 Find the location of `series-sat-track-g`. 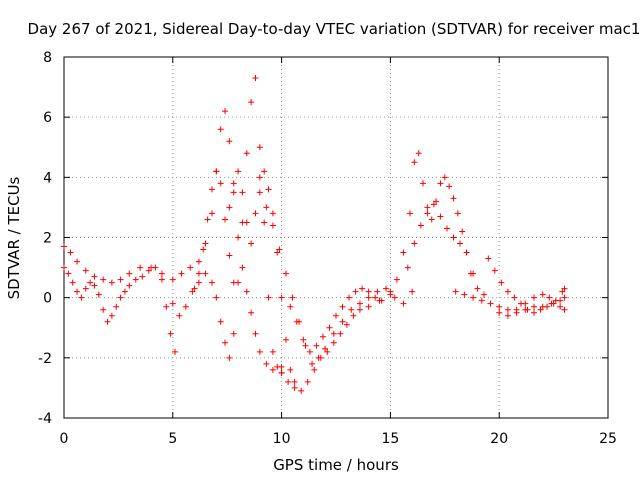

series-sat-track-g is located at coordinates (437, 224).